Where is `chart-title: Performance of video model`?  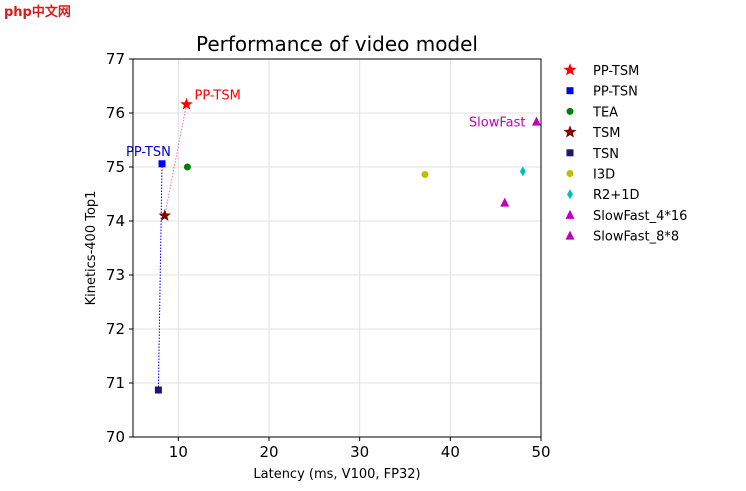 chart-title: Performance of video model is located at coordinates (337, 44).